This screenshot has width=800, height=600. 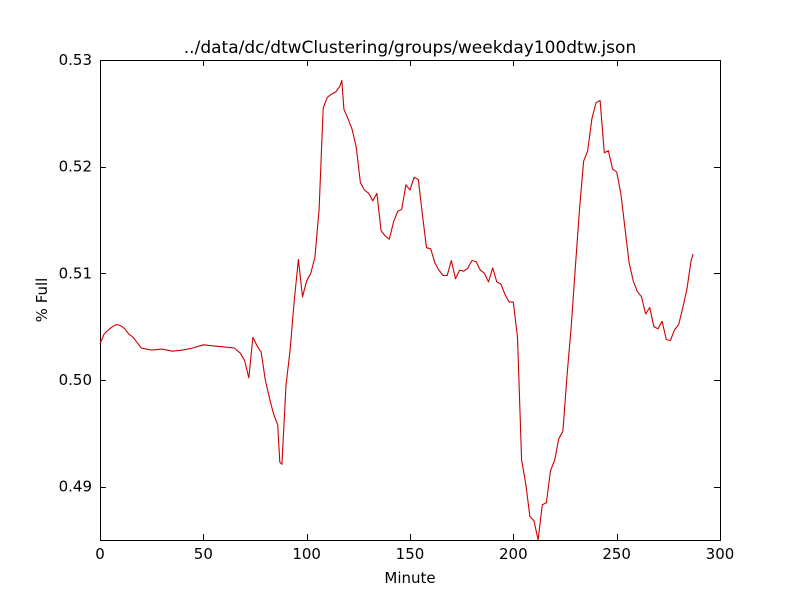 I want to click on x-tick-label: 200, so click(x=513, y=554).